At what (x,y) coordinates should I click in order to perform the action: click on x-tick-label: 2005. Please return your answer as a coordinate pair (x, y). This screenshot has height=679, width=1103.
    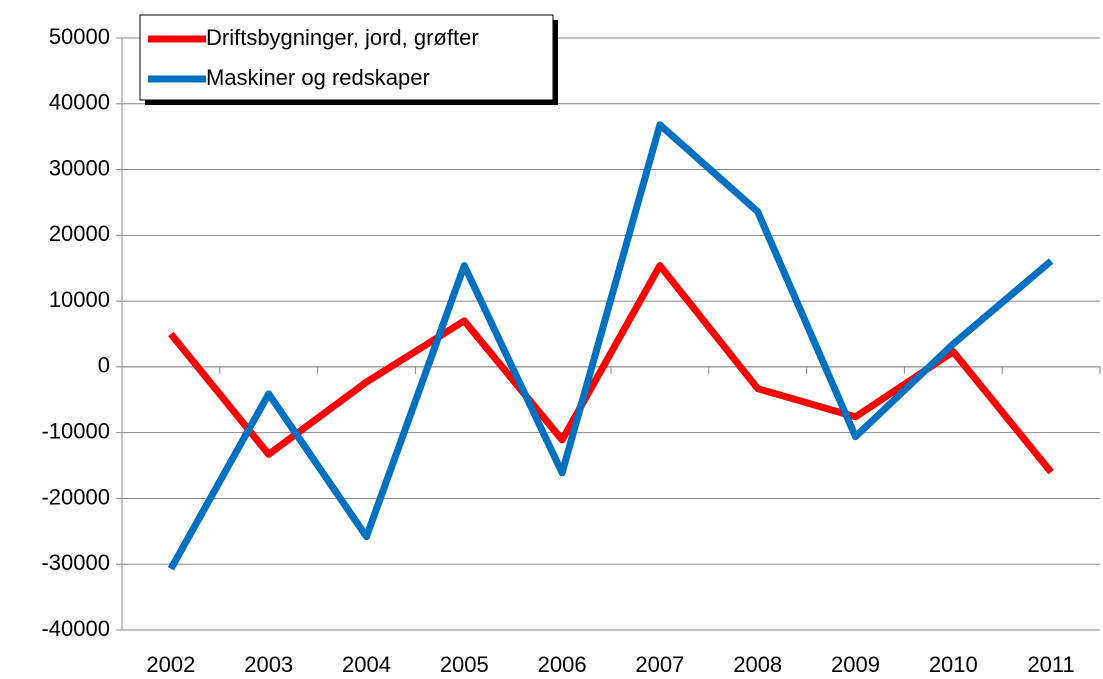
    Looking at the image, I should click on (464, 664).